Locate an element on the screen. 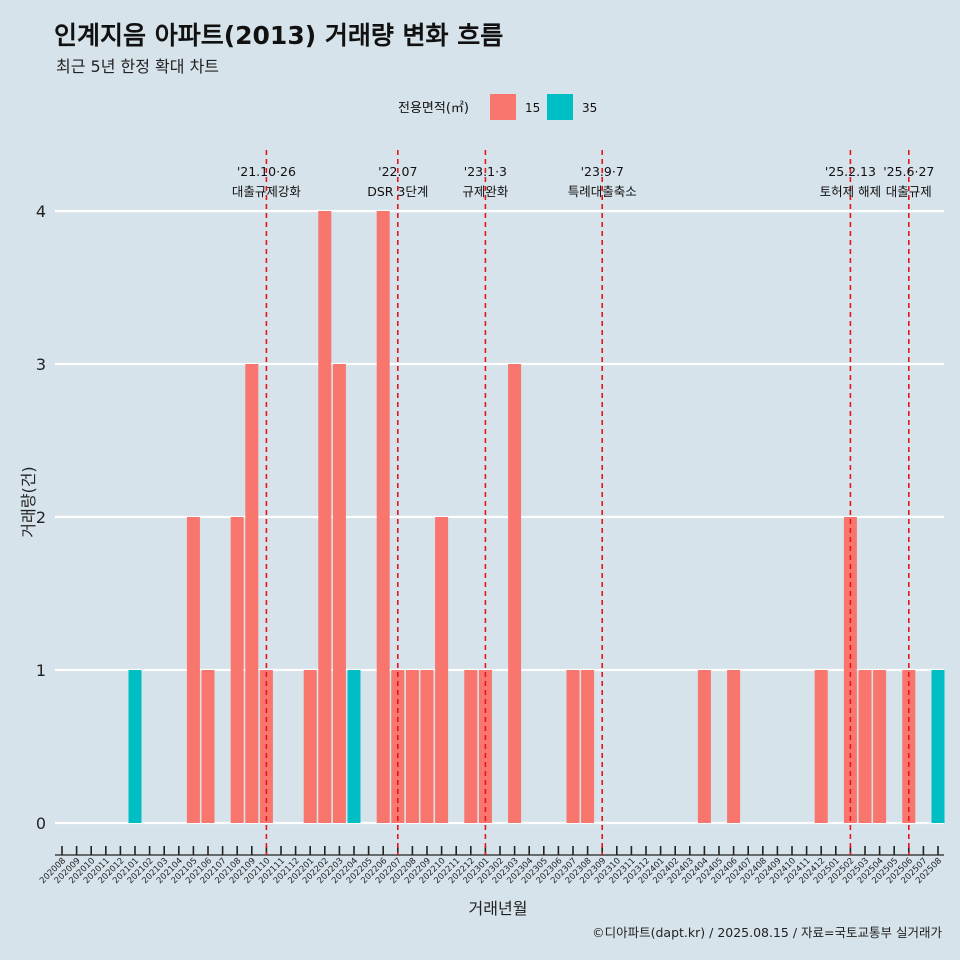 Image resolution: width=960 pixels, height=960 pixels. y-tick-label: 3 is located at coordinates (41, 364).